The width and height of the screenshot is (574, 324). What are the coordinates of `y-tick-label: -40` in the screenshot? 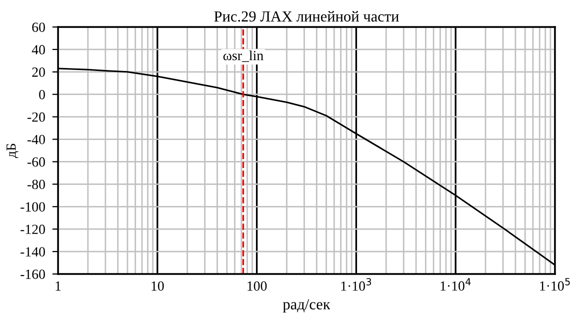 It's located at (36, 139).